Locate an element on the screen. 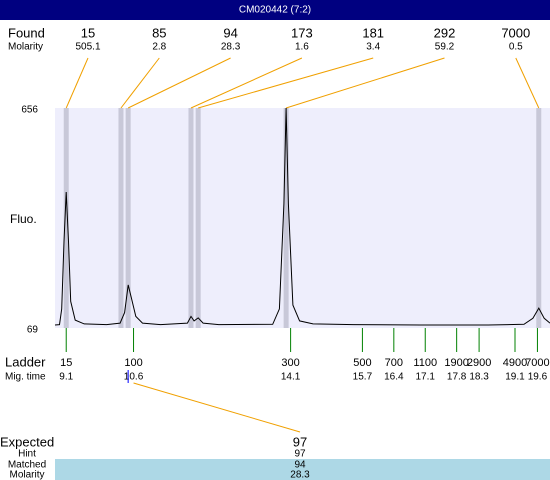 Image resolution: width=550 pixels, height=480 pixels. found-size: 181 is located at coordinates (373, 32).